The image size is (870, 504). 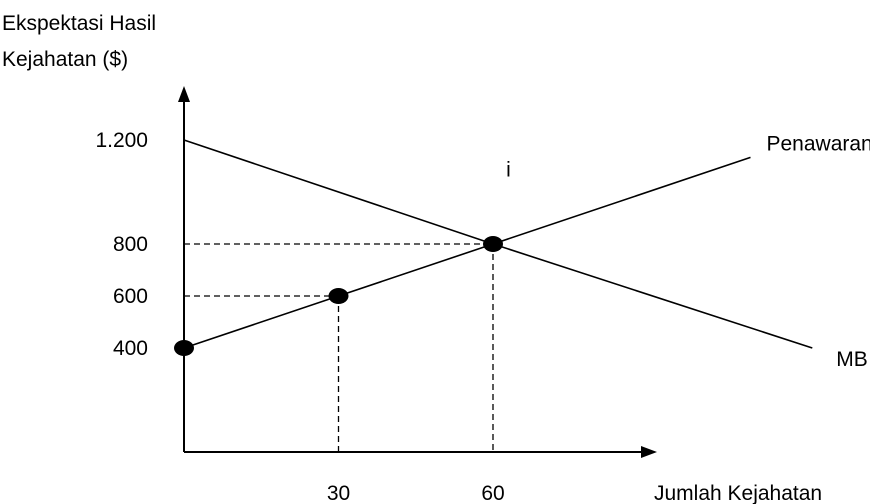 What do you see at coordinates (738, 493) in the screenshot?
I see `x-axis-label: Jumlah Kejahatan` at bounding box center [738, 493].